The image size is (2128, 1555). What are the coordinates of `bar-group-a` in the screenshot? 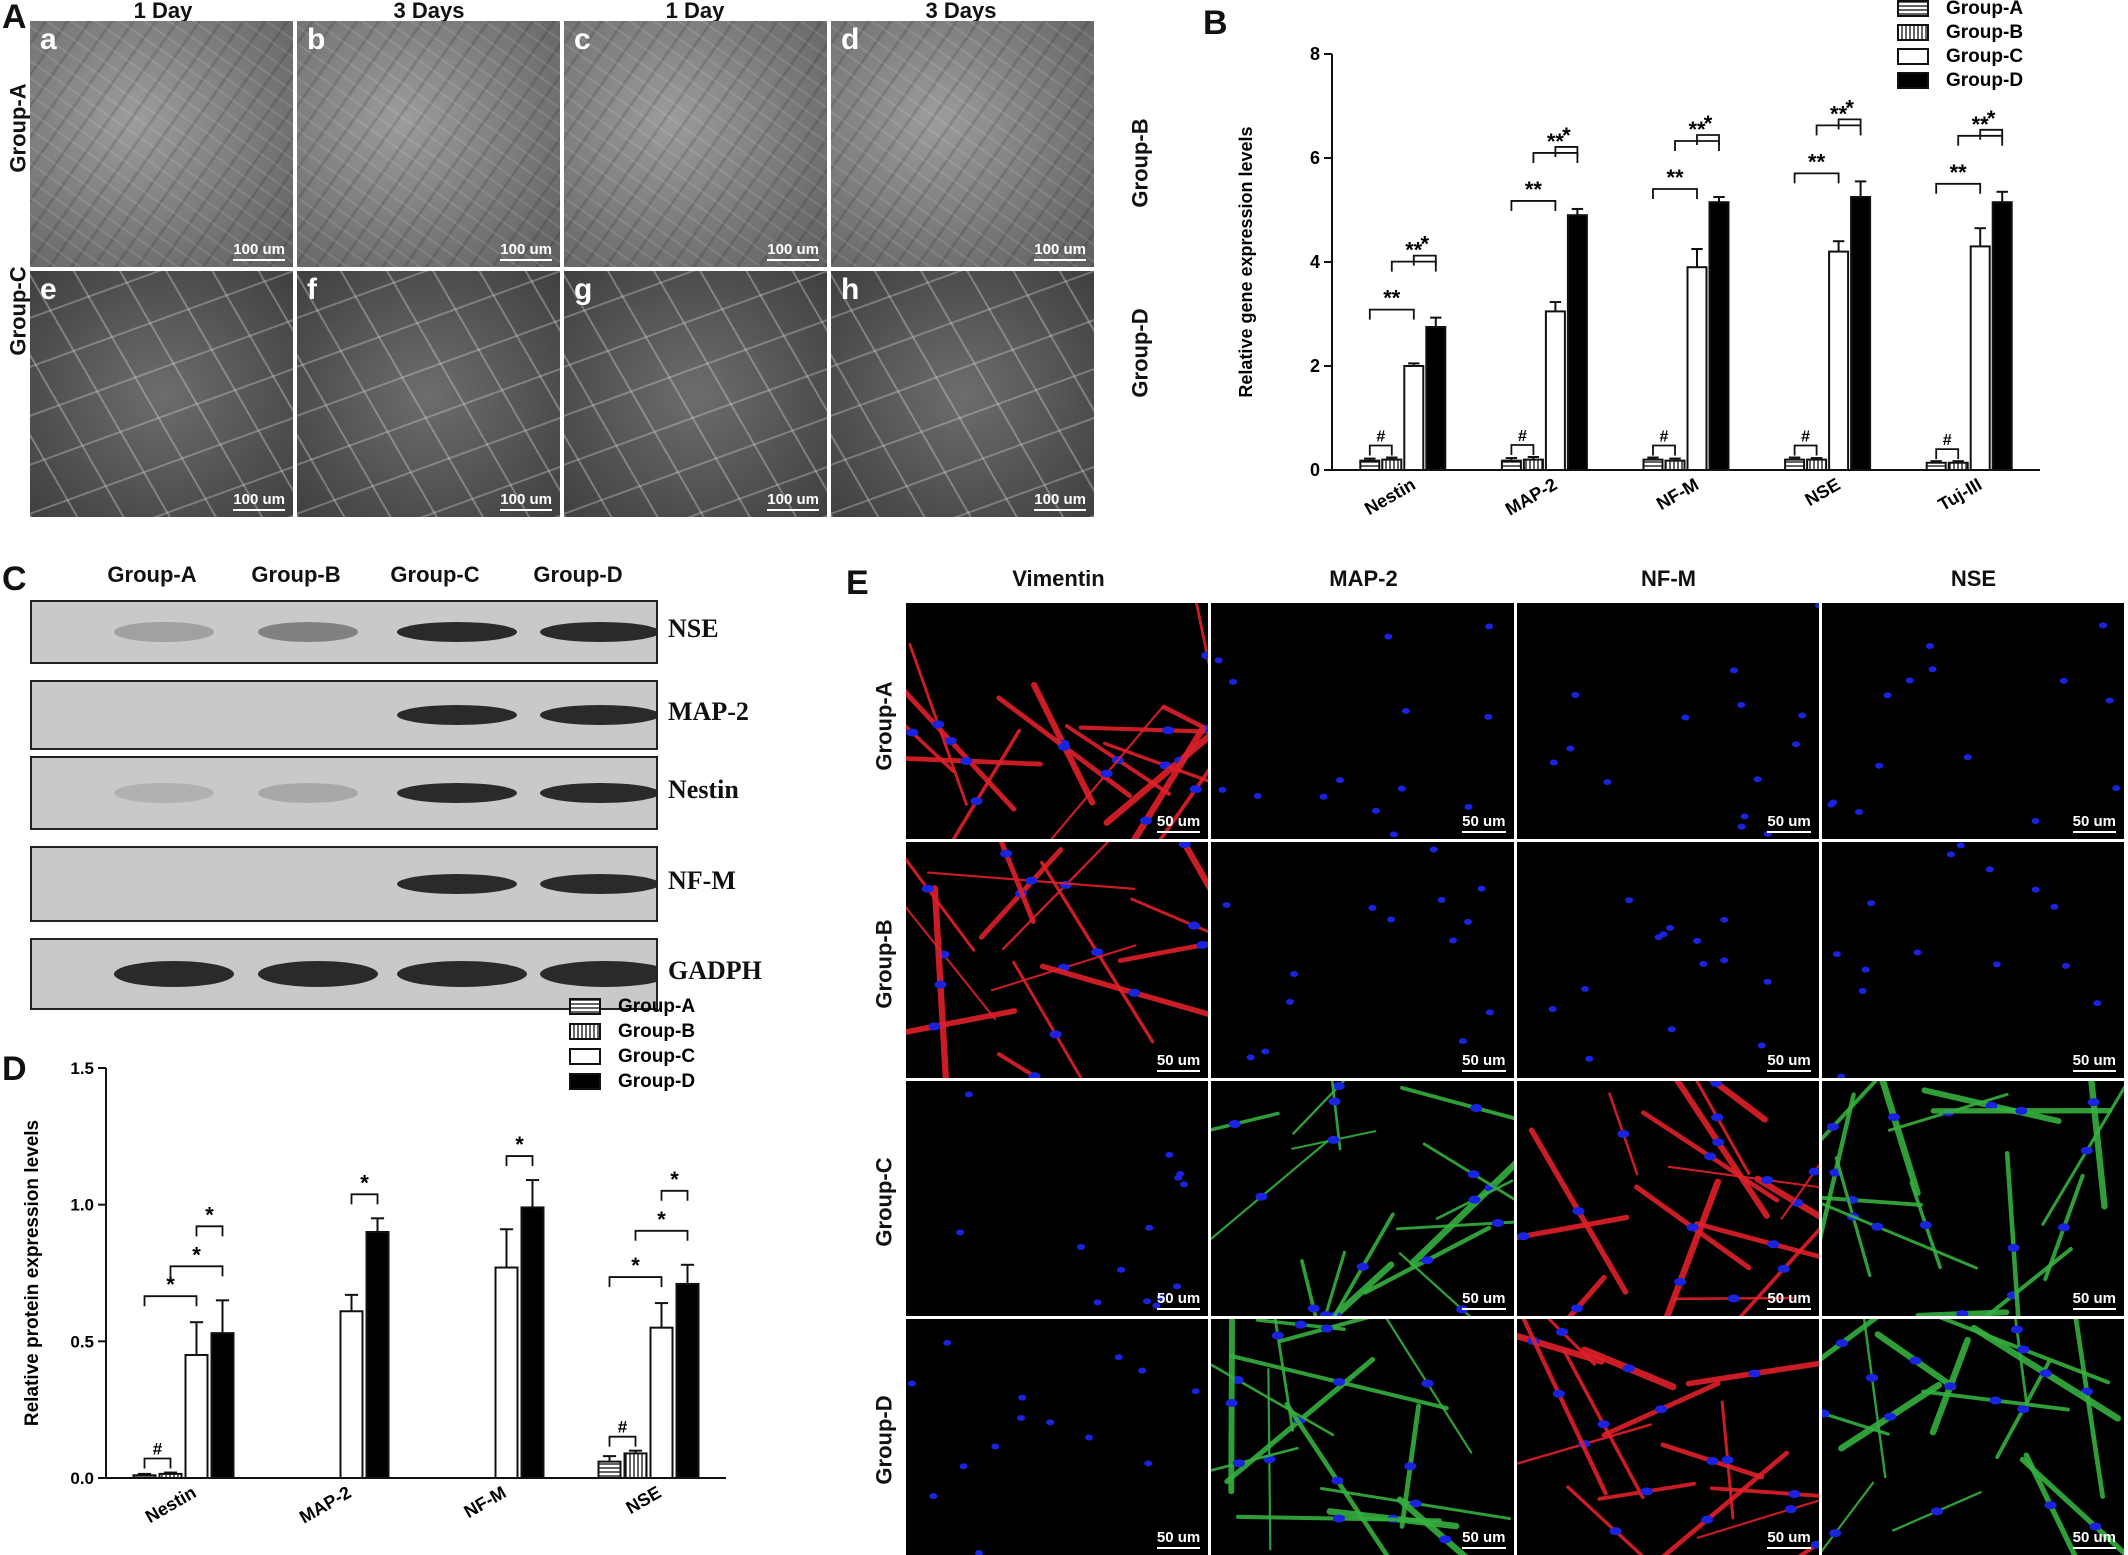 It's located at (1511, 465).